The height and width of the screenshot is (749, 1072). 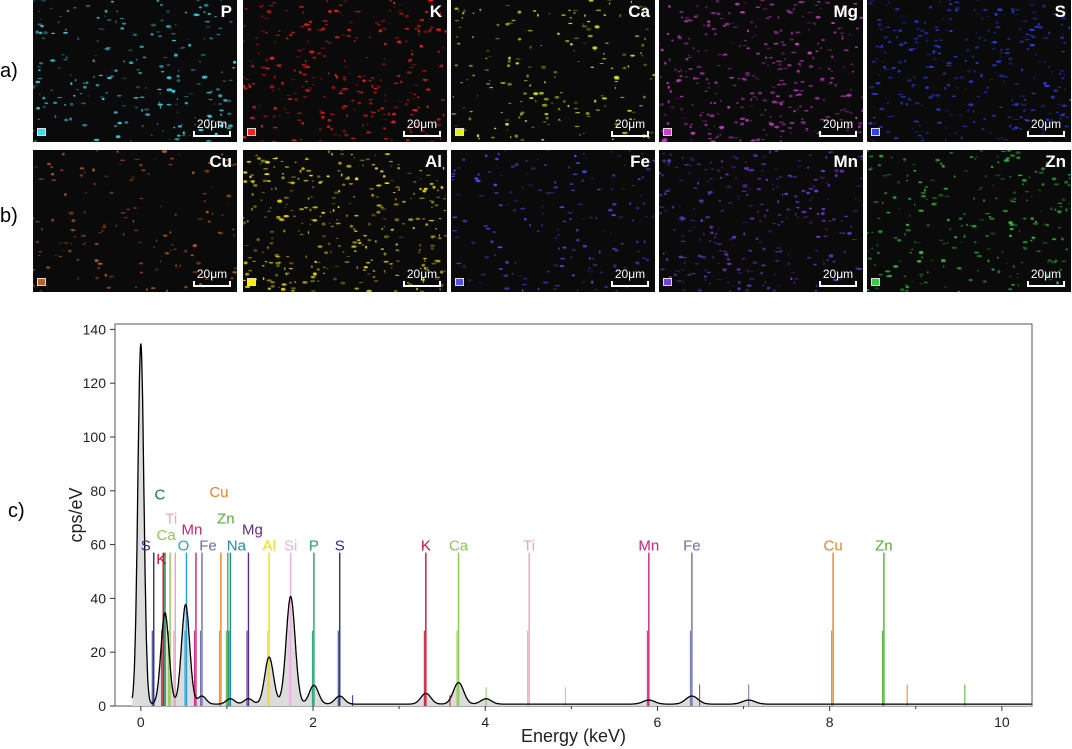 What do you see at coordinates (658, 722) in the screenshot?
I see `x-tick-label: 6` at bounding box center [658, 722].